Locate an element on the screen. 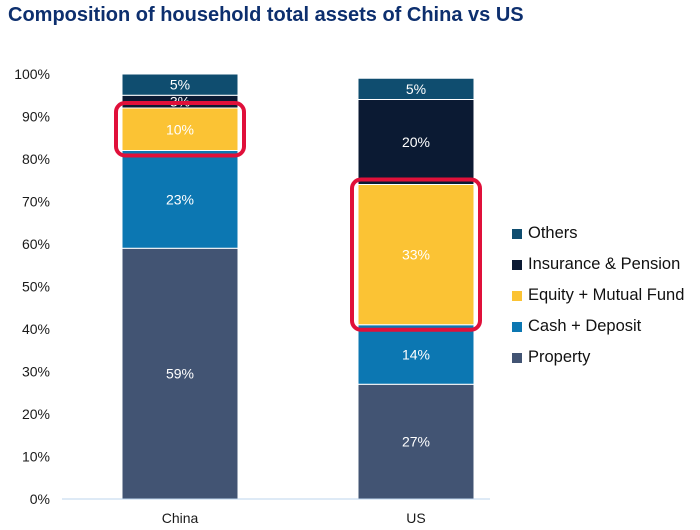 The image size is (700, 530). legend-item: Others is located at coordinates (598, 233).